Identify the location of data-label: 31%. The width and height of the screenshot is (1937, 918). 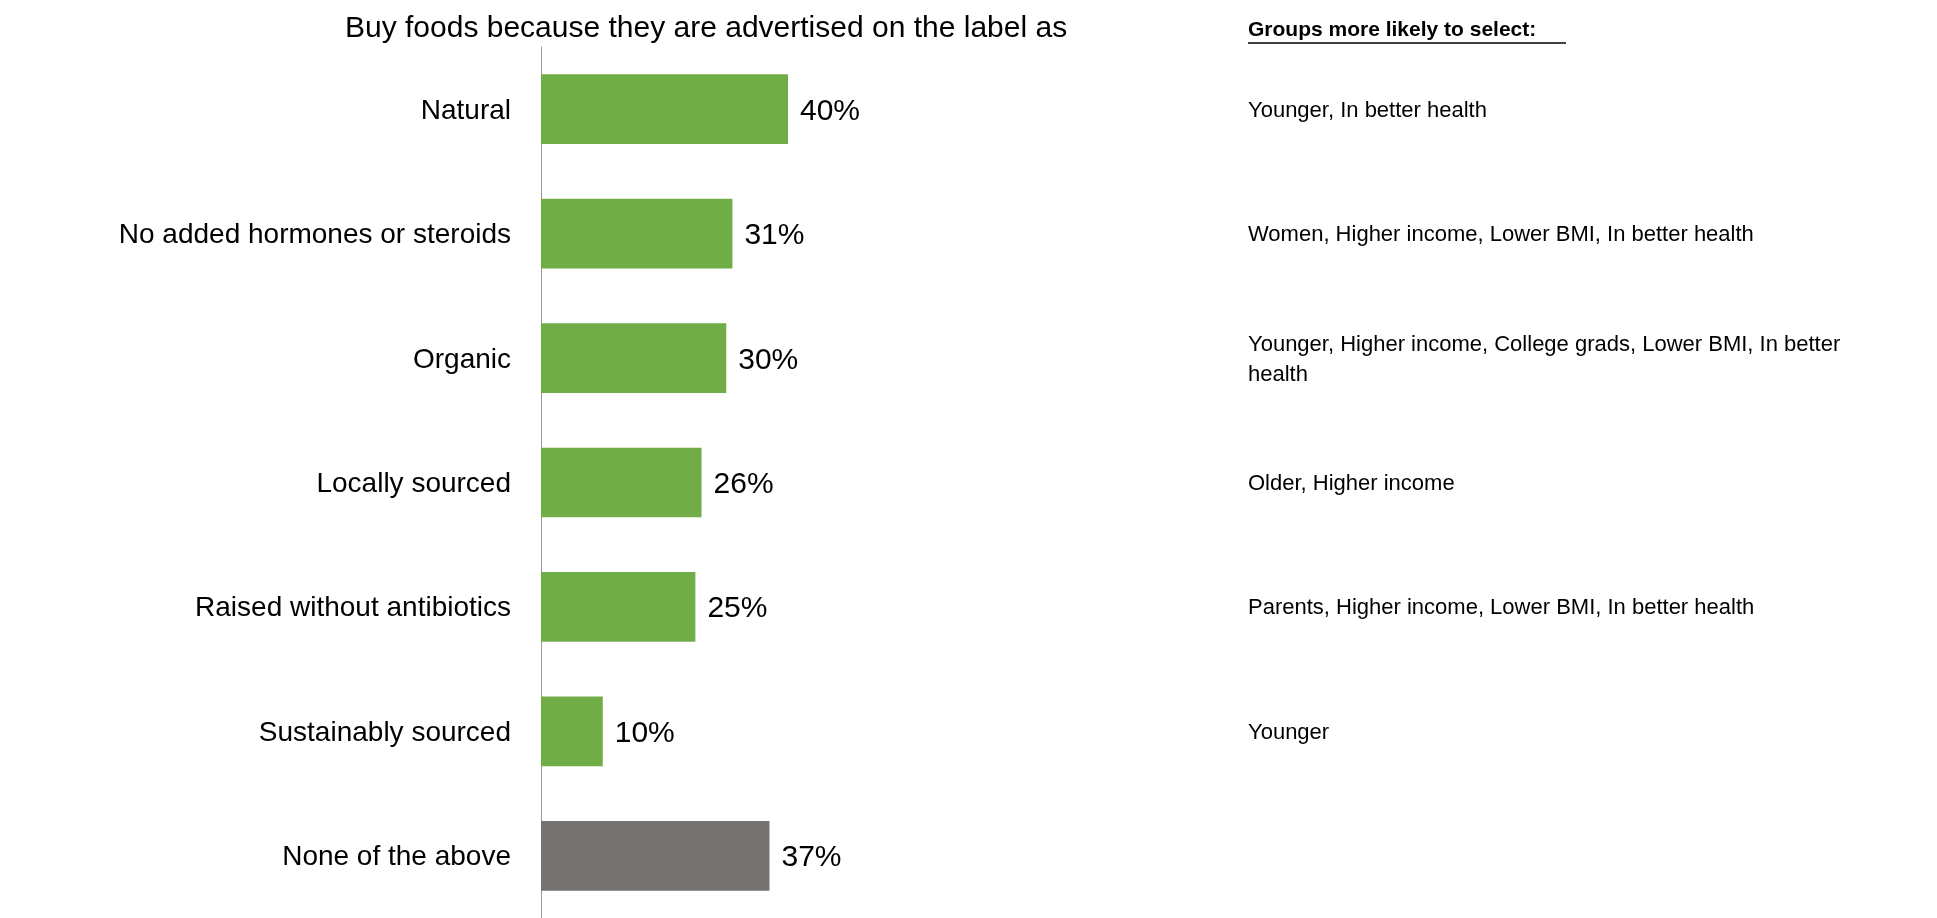
(774, 234).